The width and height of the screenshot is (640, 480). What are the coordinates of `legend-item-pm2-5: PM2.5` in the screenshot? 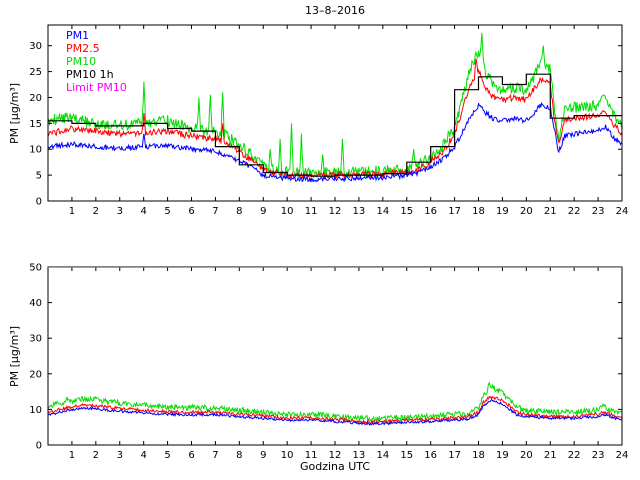 It's located at (83, 48).